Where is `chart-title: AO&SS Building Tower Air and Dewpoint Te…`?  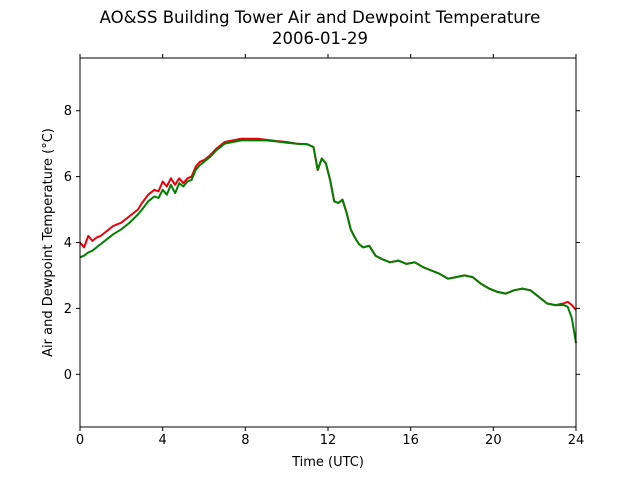
chart-title: AO&SS Building Tower Air and Dewpoint Te… is located at coordinates (320, 17).